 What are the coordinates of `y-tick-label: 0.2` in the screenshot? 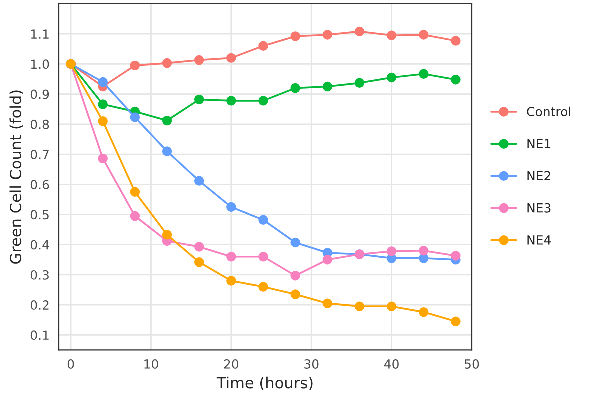 It's located at (39, 305).